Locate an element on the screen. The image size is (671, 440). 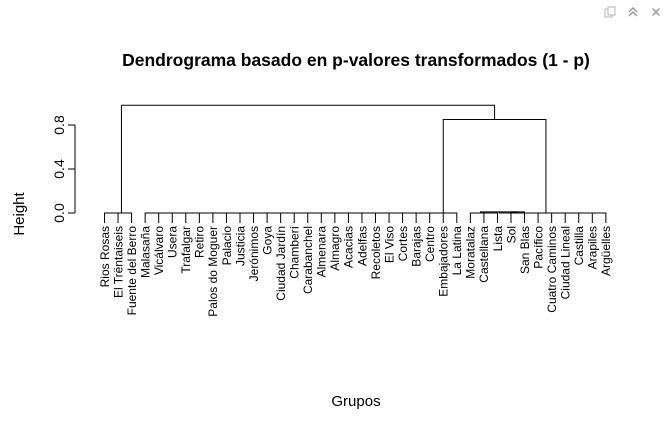
leaf-label: Argüelles is located at coordinates (606, 251).